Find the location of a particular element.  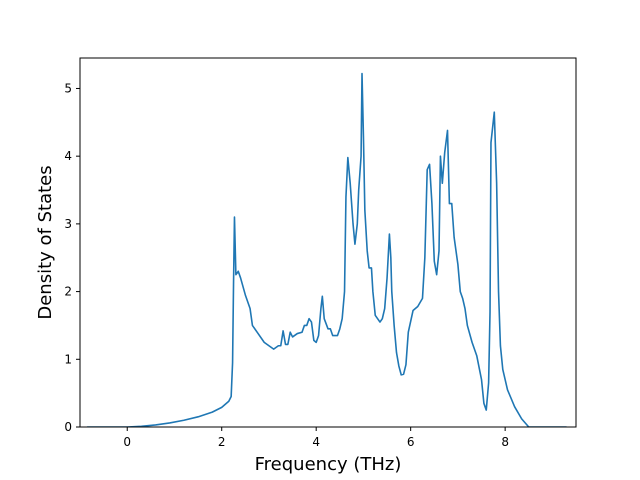

y-tick-label: 2 is located at coordinates (68, 292).